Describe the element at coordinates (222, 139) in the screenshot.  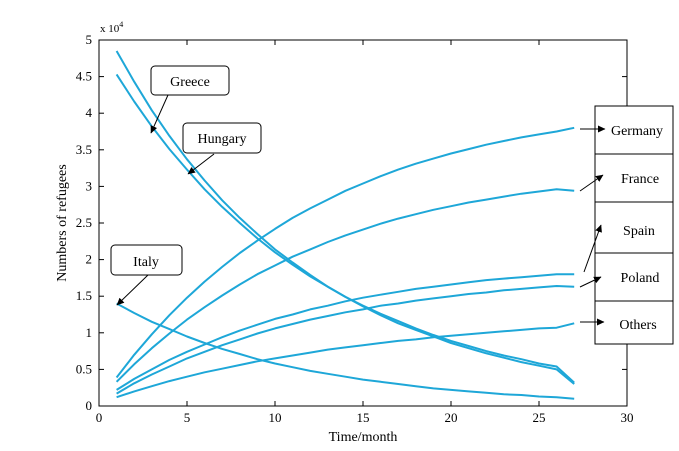
I see `annotation-hungary-label: Hungary` at that location.